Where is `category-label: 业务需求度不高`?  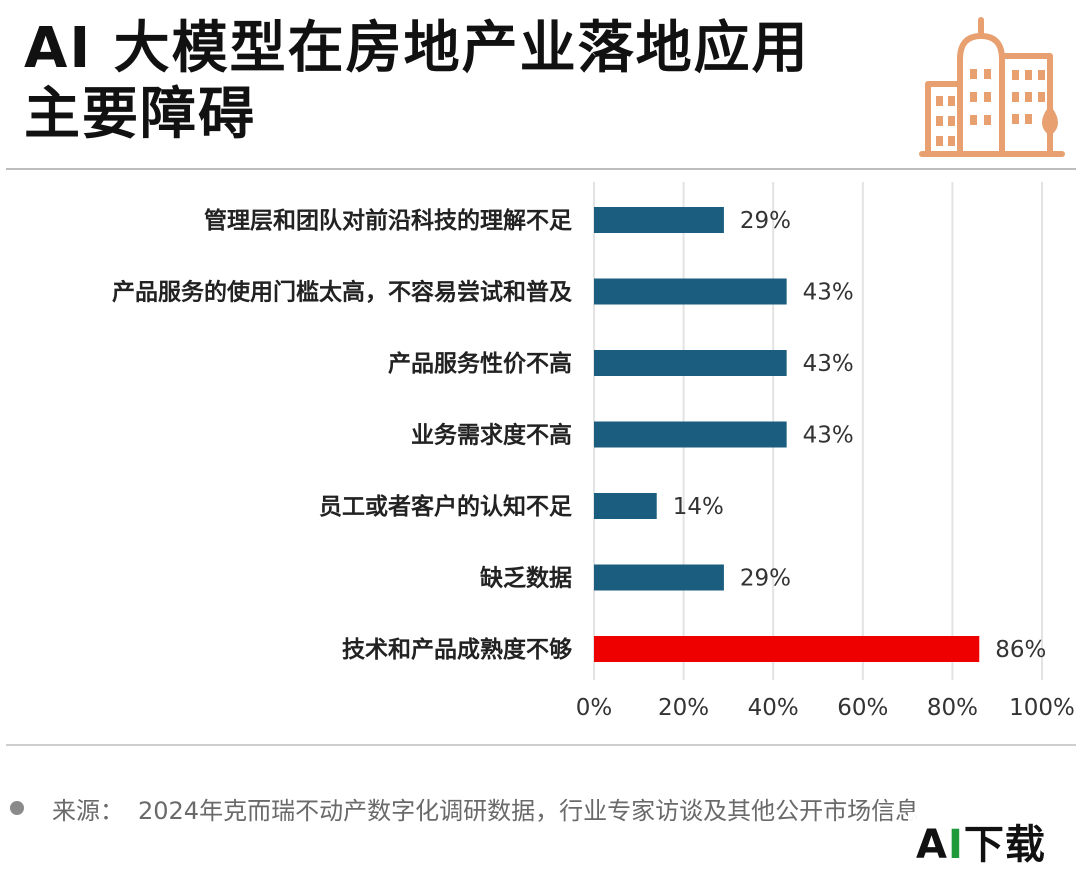 category-label: 业务需求度不高 is located at coordinates (491, 435).